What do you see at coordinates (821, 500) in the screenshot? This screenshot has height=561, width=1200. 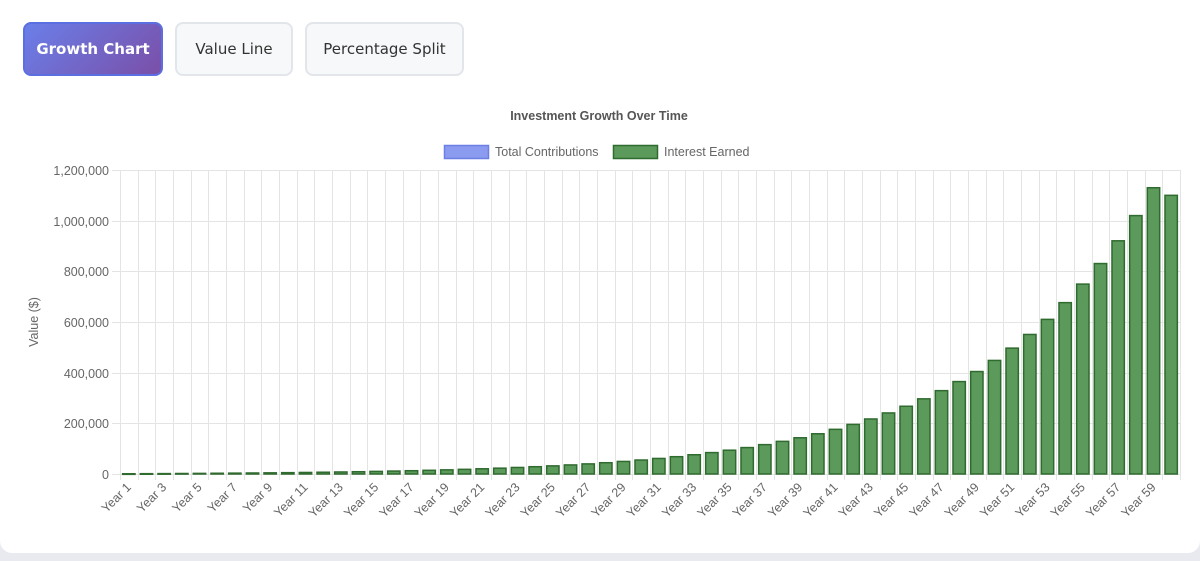 I see `x-tick-label: Year 41` at bounding box center [821, 500].